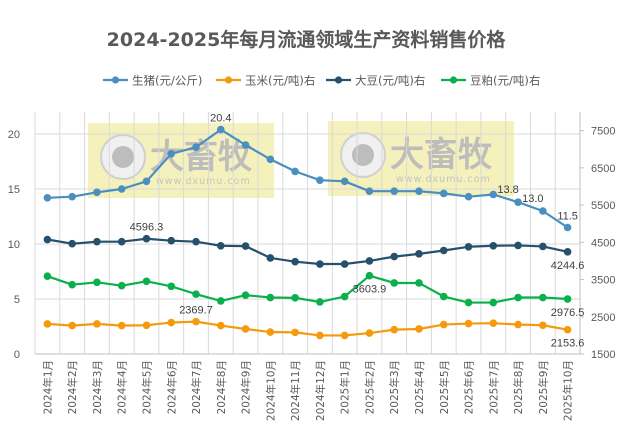  I want to click on watermark-logo-text: 大畜牧, so click(441, 155).